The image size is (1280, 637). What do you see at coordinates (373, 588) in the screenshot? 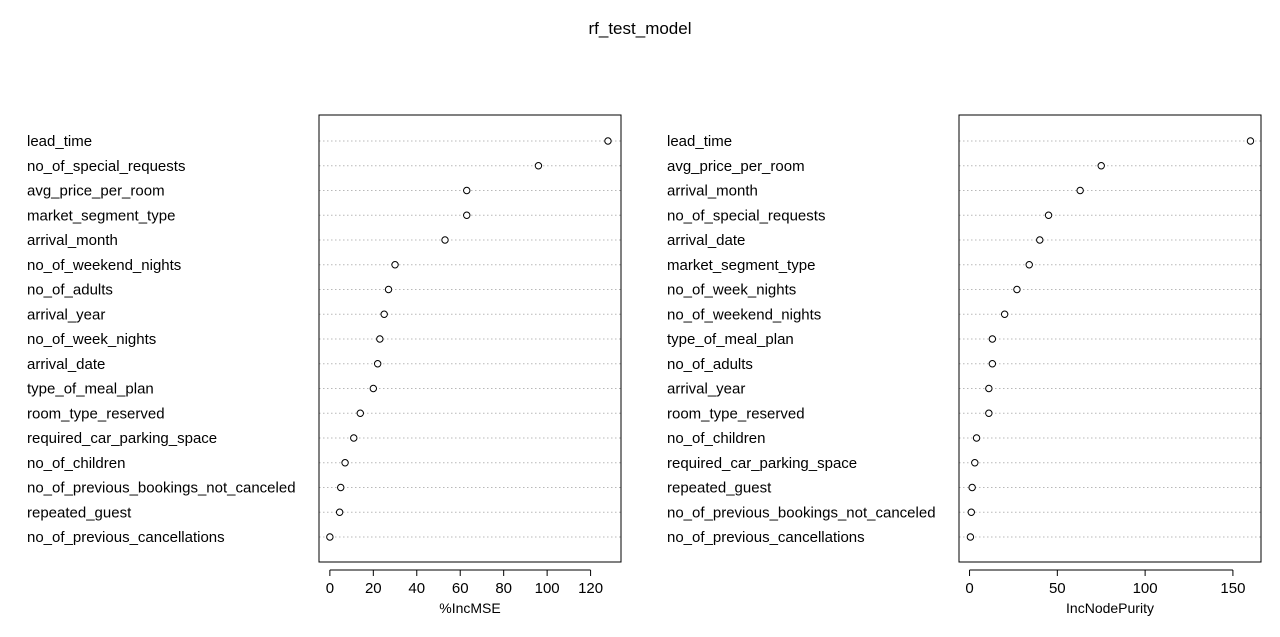
I see `x-tick-label: 20` at bounding box center [373, 588].